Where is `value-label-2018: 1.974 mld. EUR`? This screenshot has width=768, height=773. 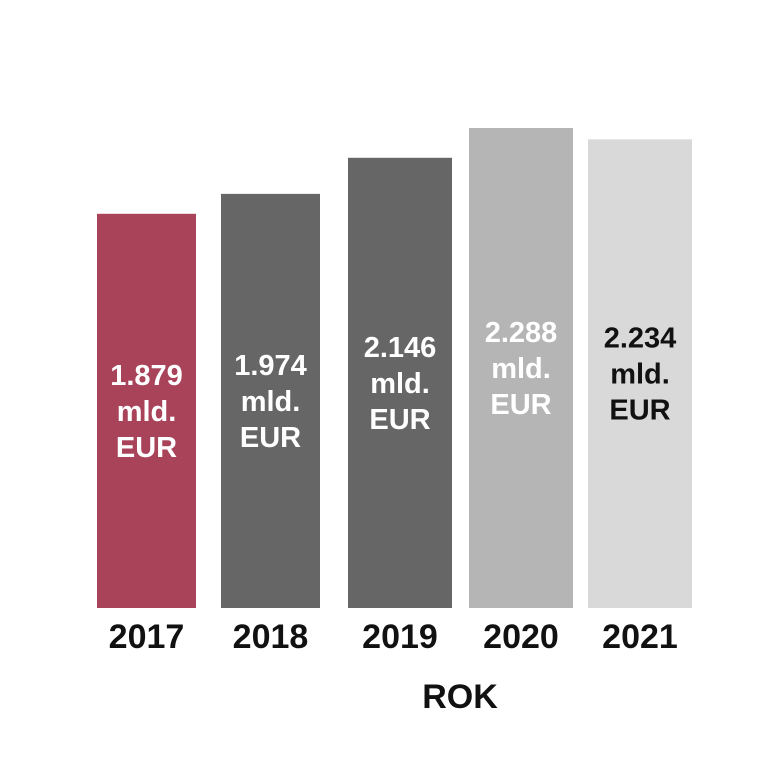 value-label-2018: 1.974 mld. EUR is located at coordinates (270, 402).